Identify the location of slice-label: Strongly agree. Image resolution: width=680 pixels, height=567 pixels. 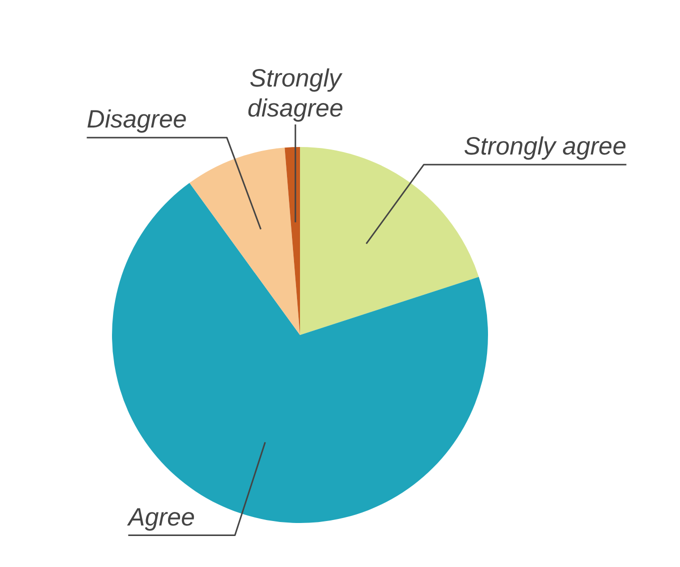
(545, 146).